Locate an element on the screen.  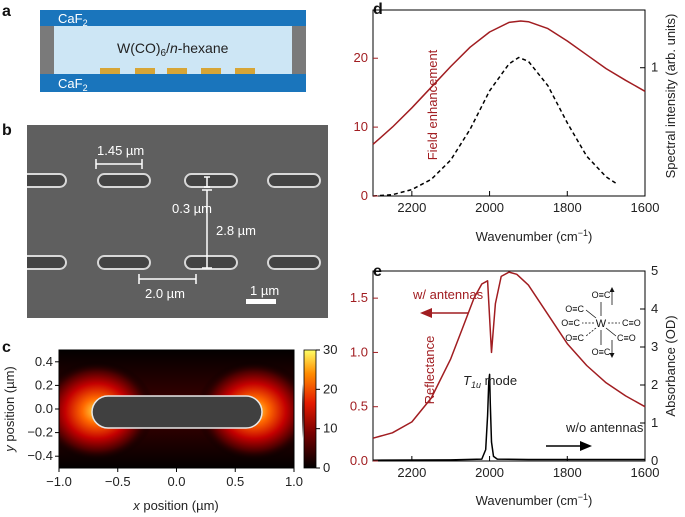
ligand-lower-right: C≡O is located at coordinates (626, 338).